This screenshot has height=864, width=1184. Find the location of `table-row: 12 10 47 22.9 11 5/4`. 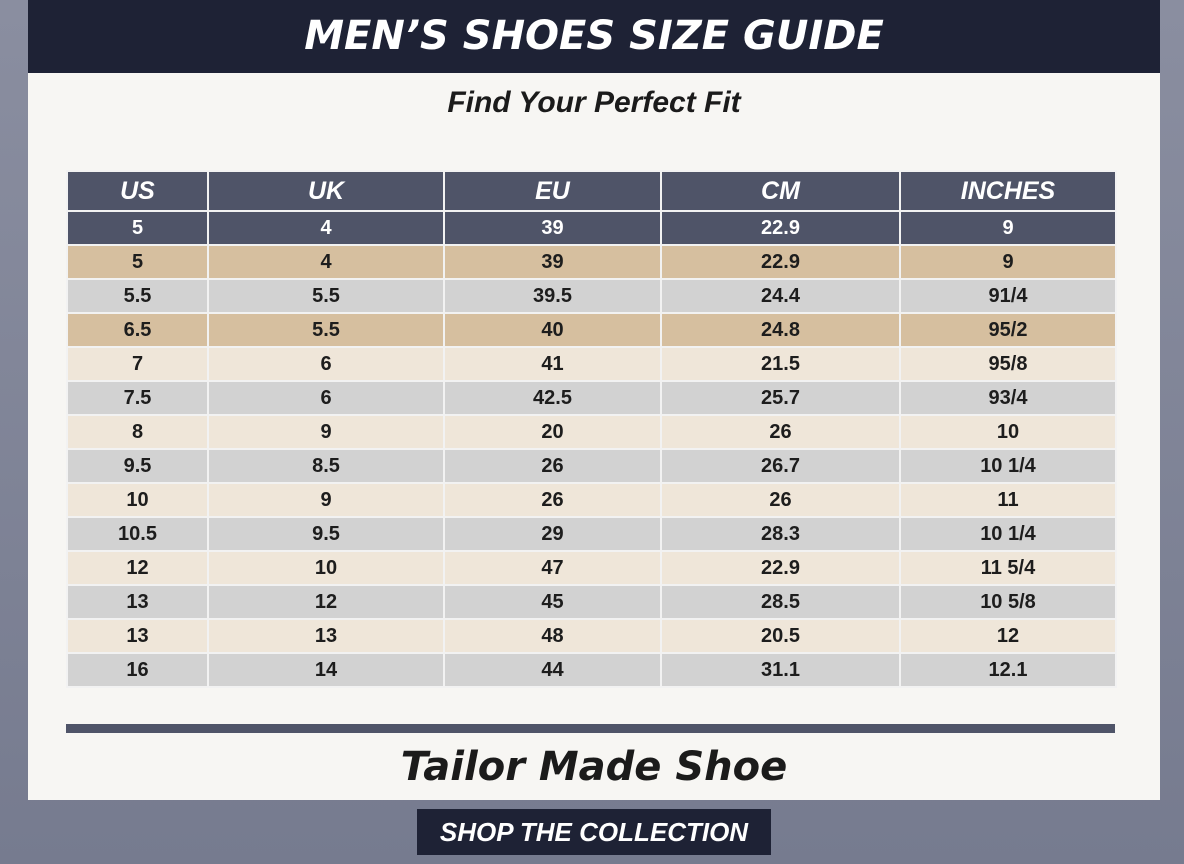

table-row: 12 10 47 22.9 11 5/4 is located at coordinates (591, 568).